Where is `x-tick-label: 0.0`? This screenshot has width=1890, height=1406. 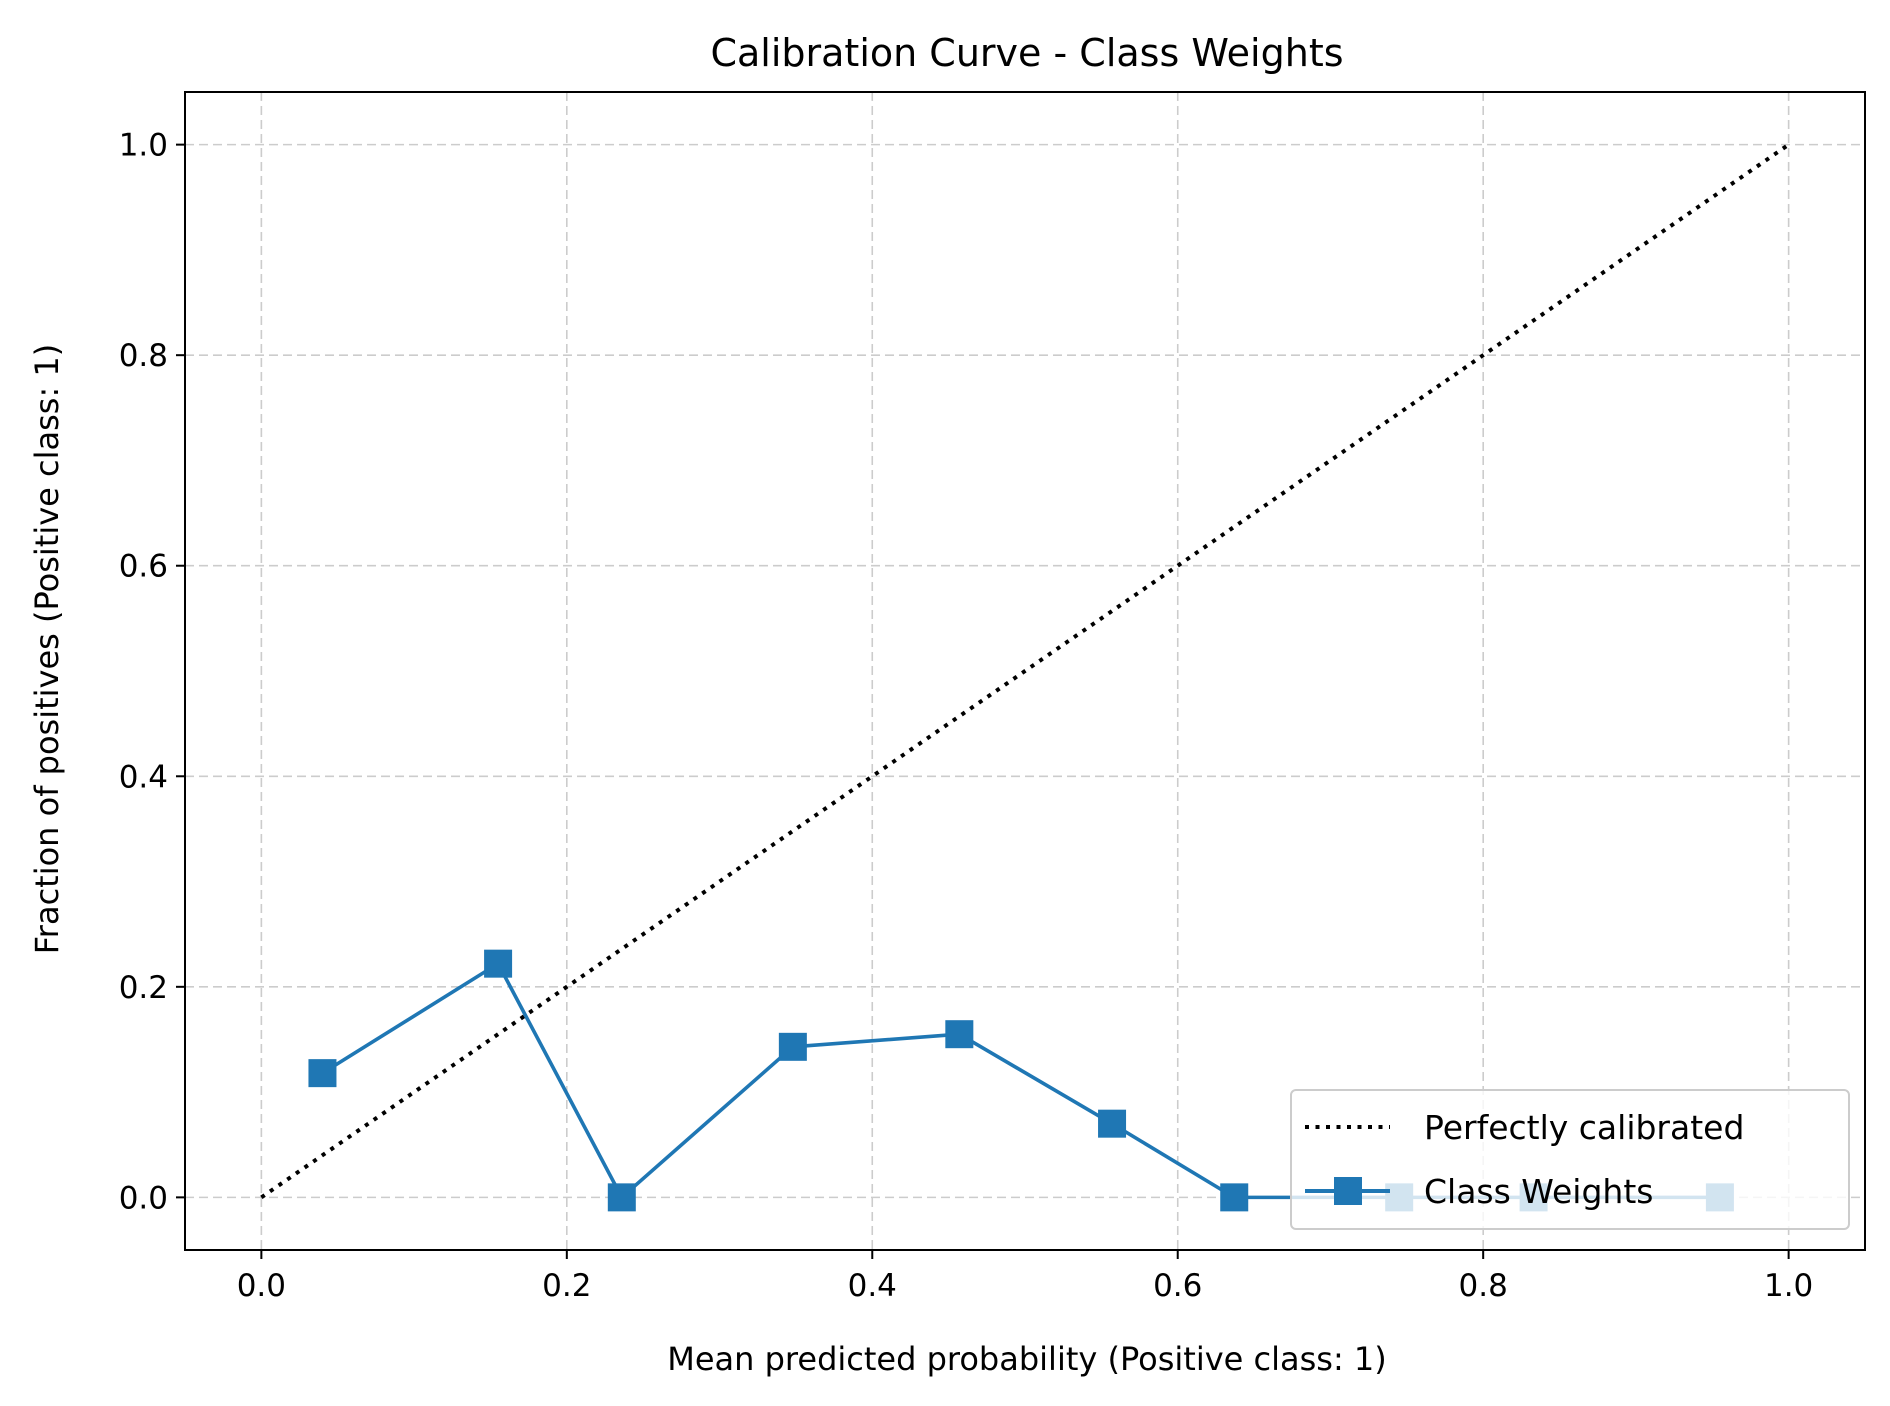 x-tick-label: 0.0 is located at coordinates (261, 1286).